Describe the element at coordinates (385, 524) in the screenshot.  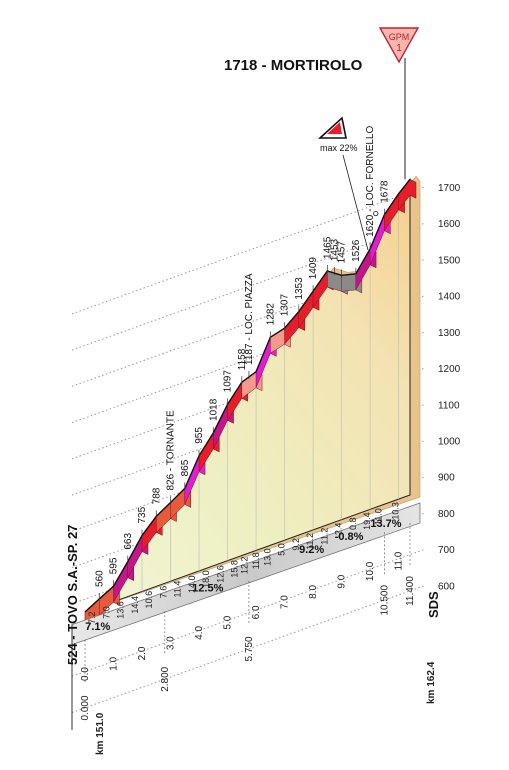
I see `avg-grade-label: 13.7%` at that location.